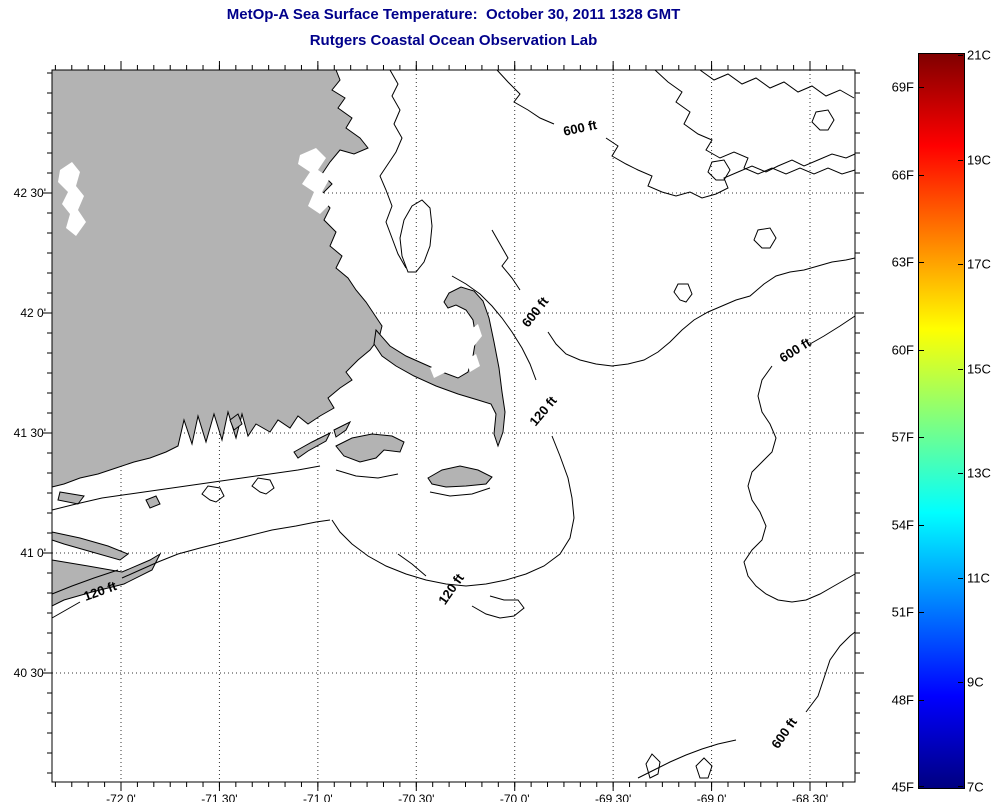  What do you see at coordinates (312, 445) in the screenshot?
I see `elizabeth-islands` at bounding box center [312, 445].